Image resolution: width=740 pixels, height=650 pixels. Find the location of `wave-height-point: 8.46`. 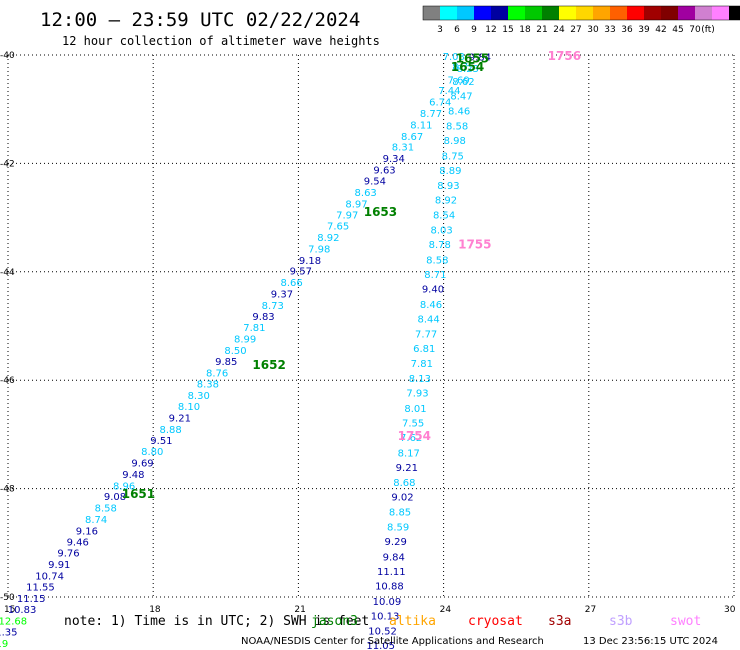

wave-height-point: 8.46 is located at coordinates (459, 111).